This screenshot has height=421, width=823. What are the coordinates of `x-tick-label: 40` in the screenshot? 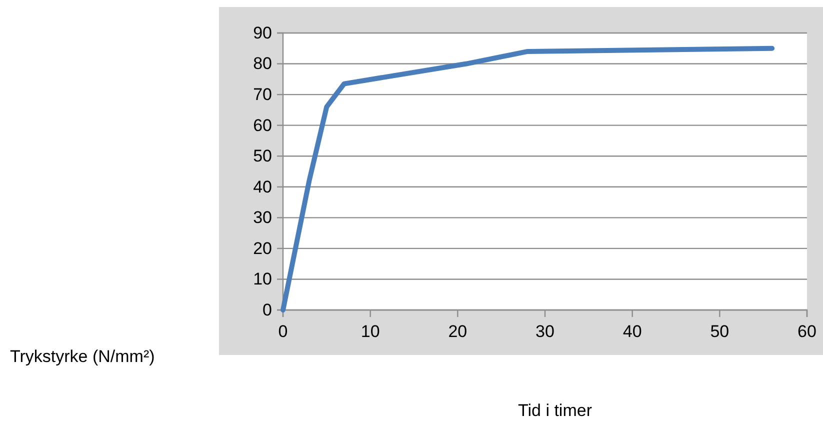 It's located at (632, 332).